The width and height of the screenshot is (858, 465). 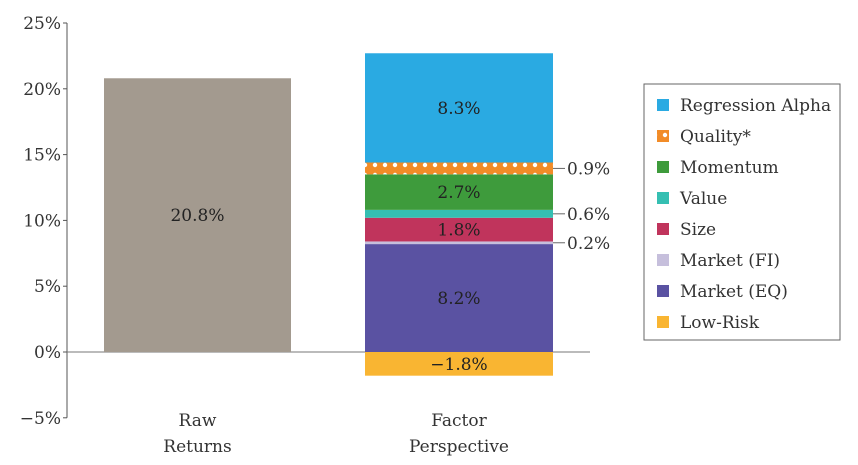 I want to click on raw-returns-value-label: 20.8%, so click(x=197, y=216).